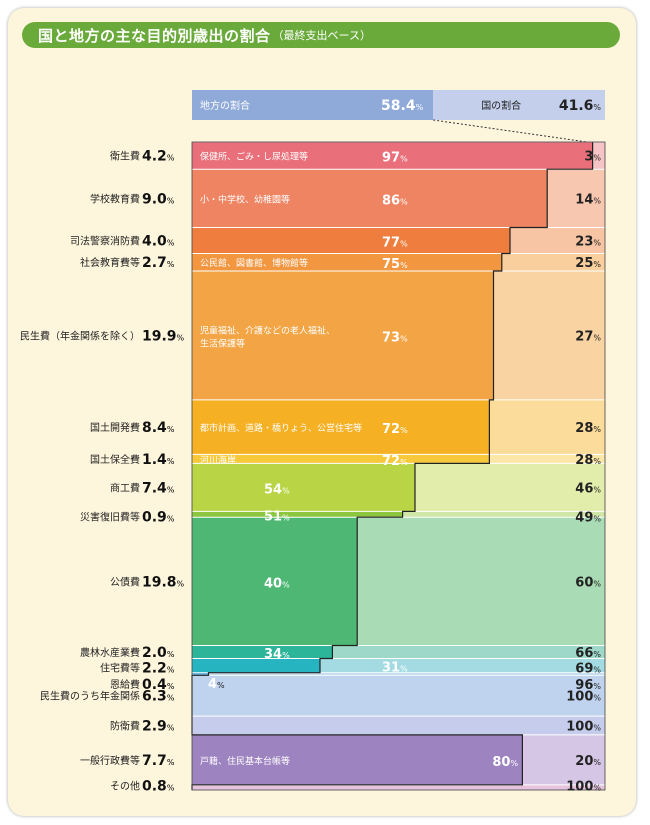 This screenshot has width=650, height=825. I want to click on header-national-bar, so click(519, 105).